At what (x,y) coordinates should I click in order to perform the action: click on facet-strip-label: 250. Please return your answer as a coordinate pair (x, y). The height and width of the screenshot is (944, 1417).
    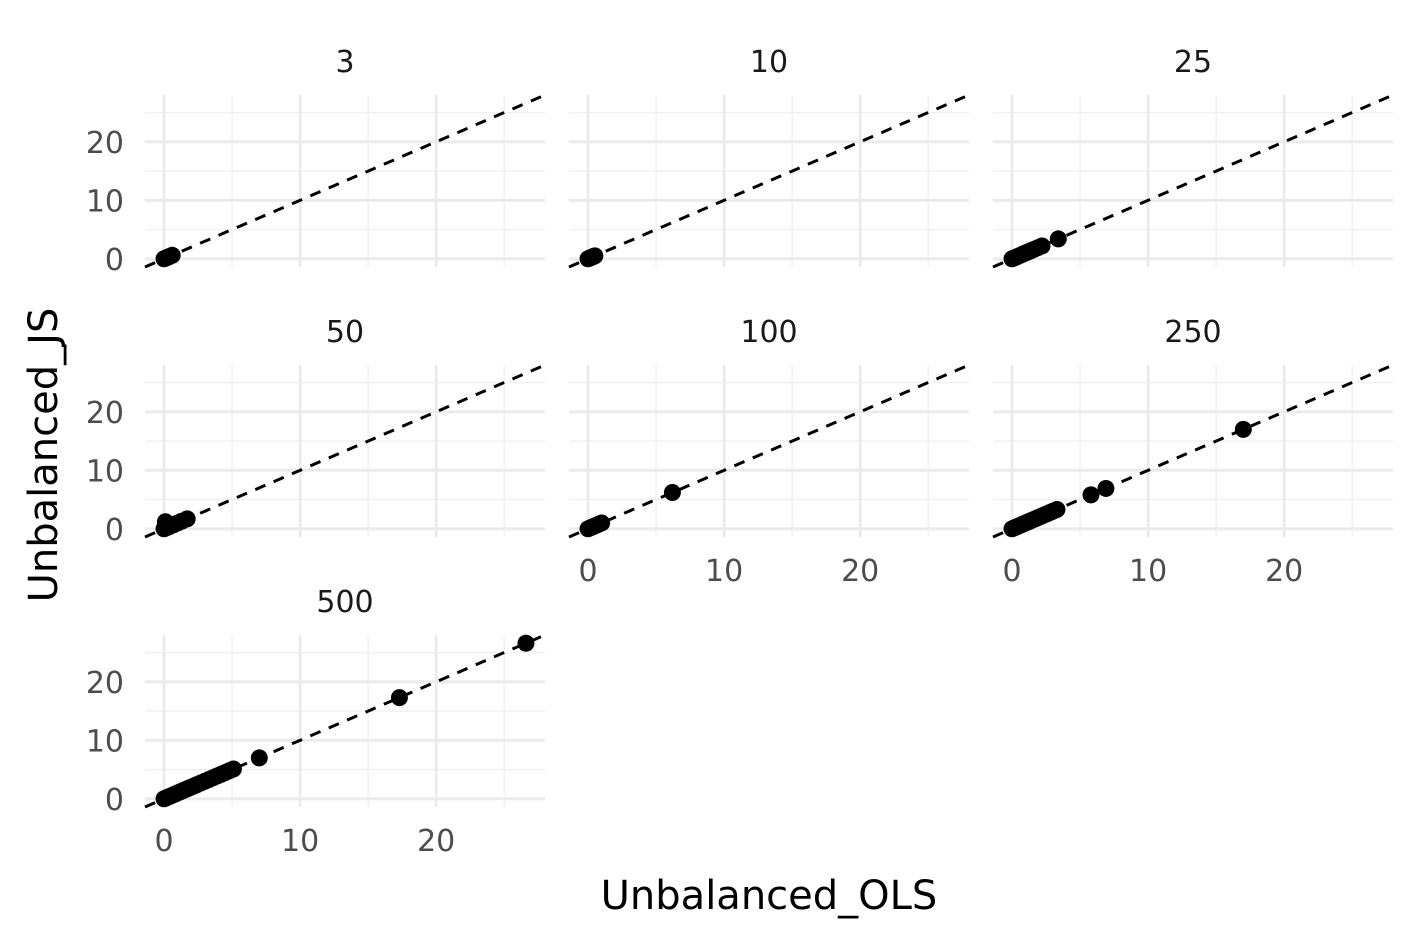
    Looking at the image, I should click on (1192, 332).